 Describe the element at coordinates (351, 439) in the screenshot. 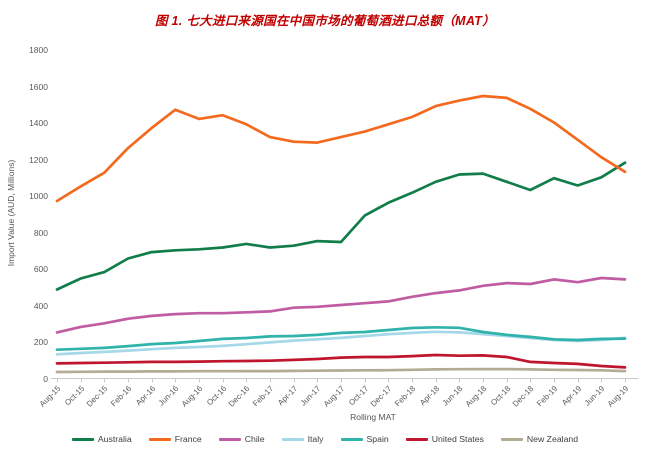

I see `legend-swatch-spain` at that location.